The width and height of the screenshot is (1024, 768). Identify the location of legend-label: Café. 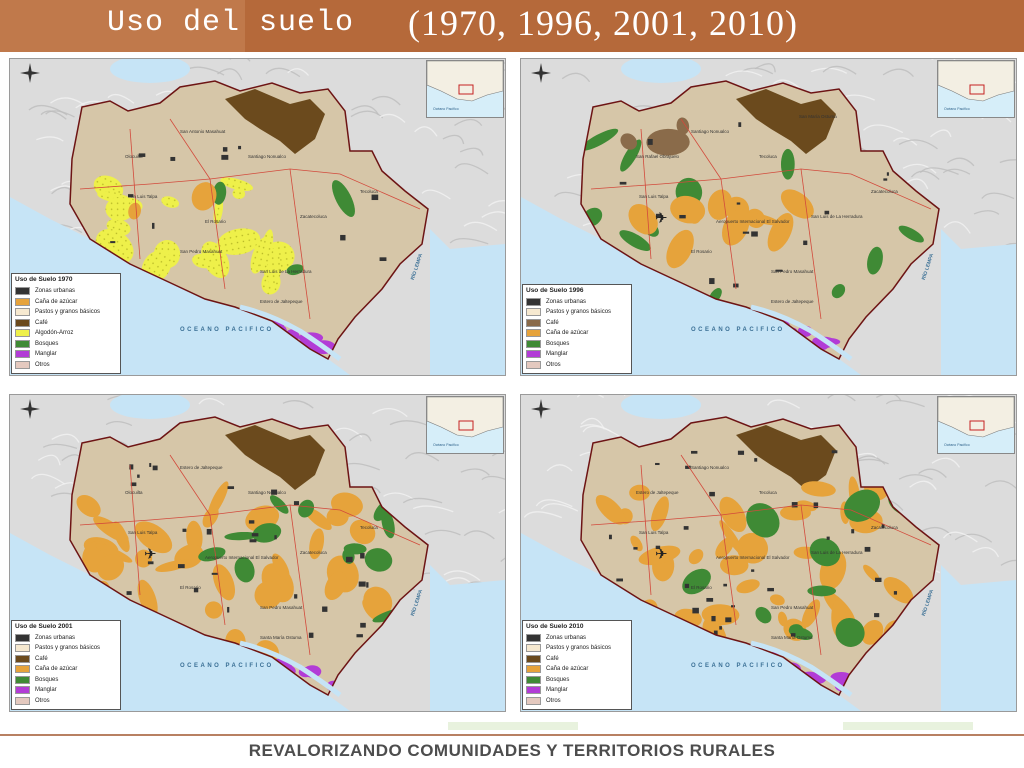
(552, 322).